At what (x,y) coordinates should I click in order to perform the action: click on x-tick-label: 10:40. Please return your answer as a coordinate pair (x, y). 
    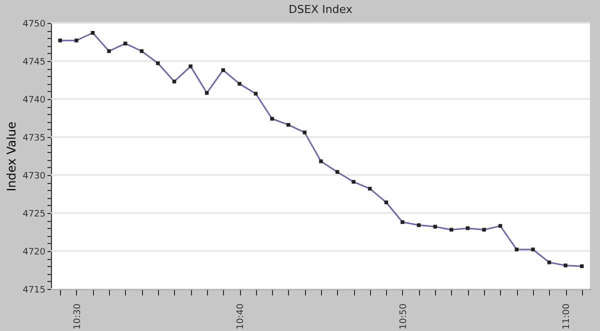
    Looking at the image, I should click on (241, 316).